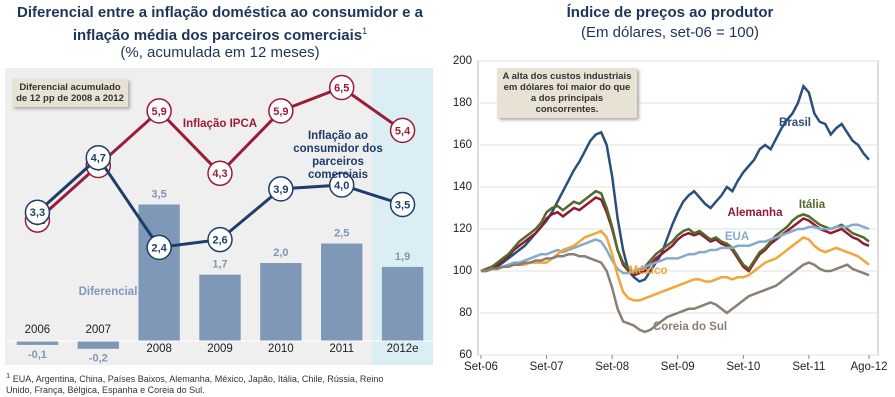 This screenshot has height=397, width=895. Describe the element at coordinates (108, 292) in the screenshot. I see `series-label: Diferencial` at that location.